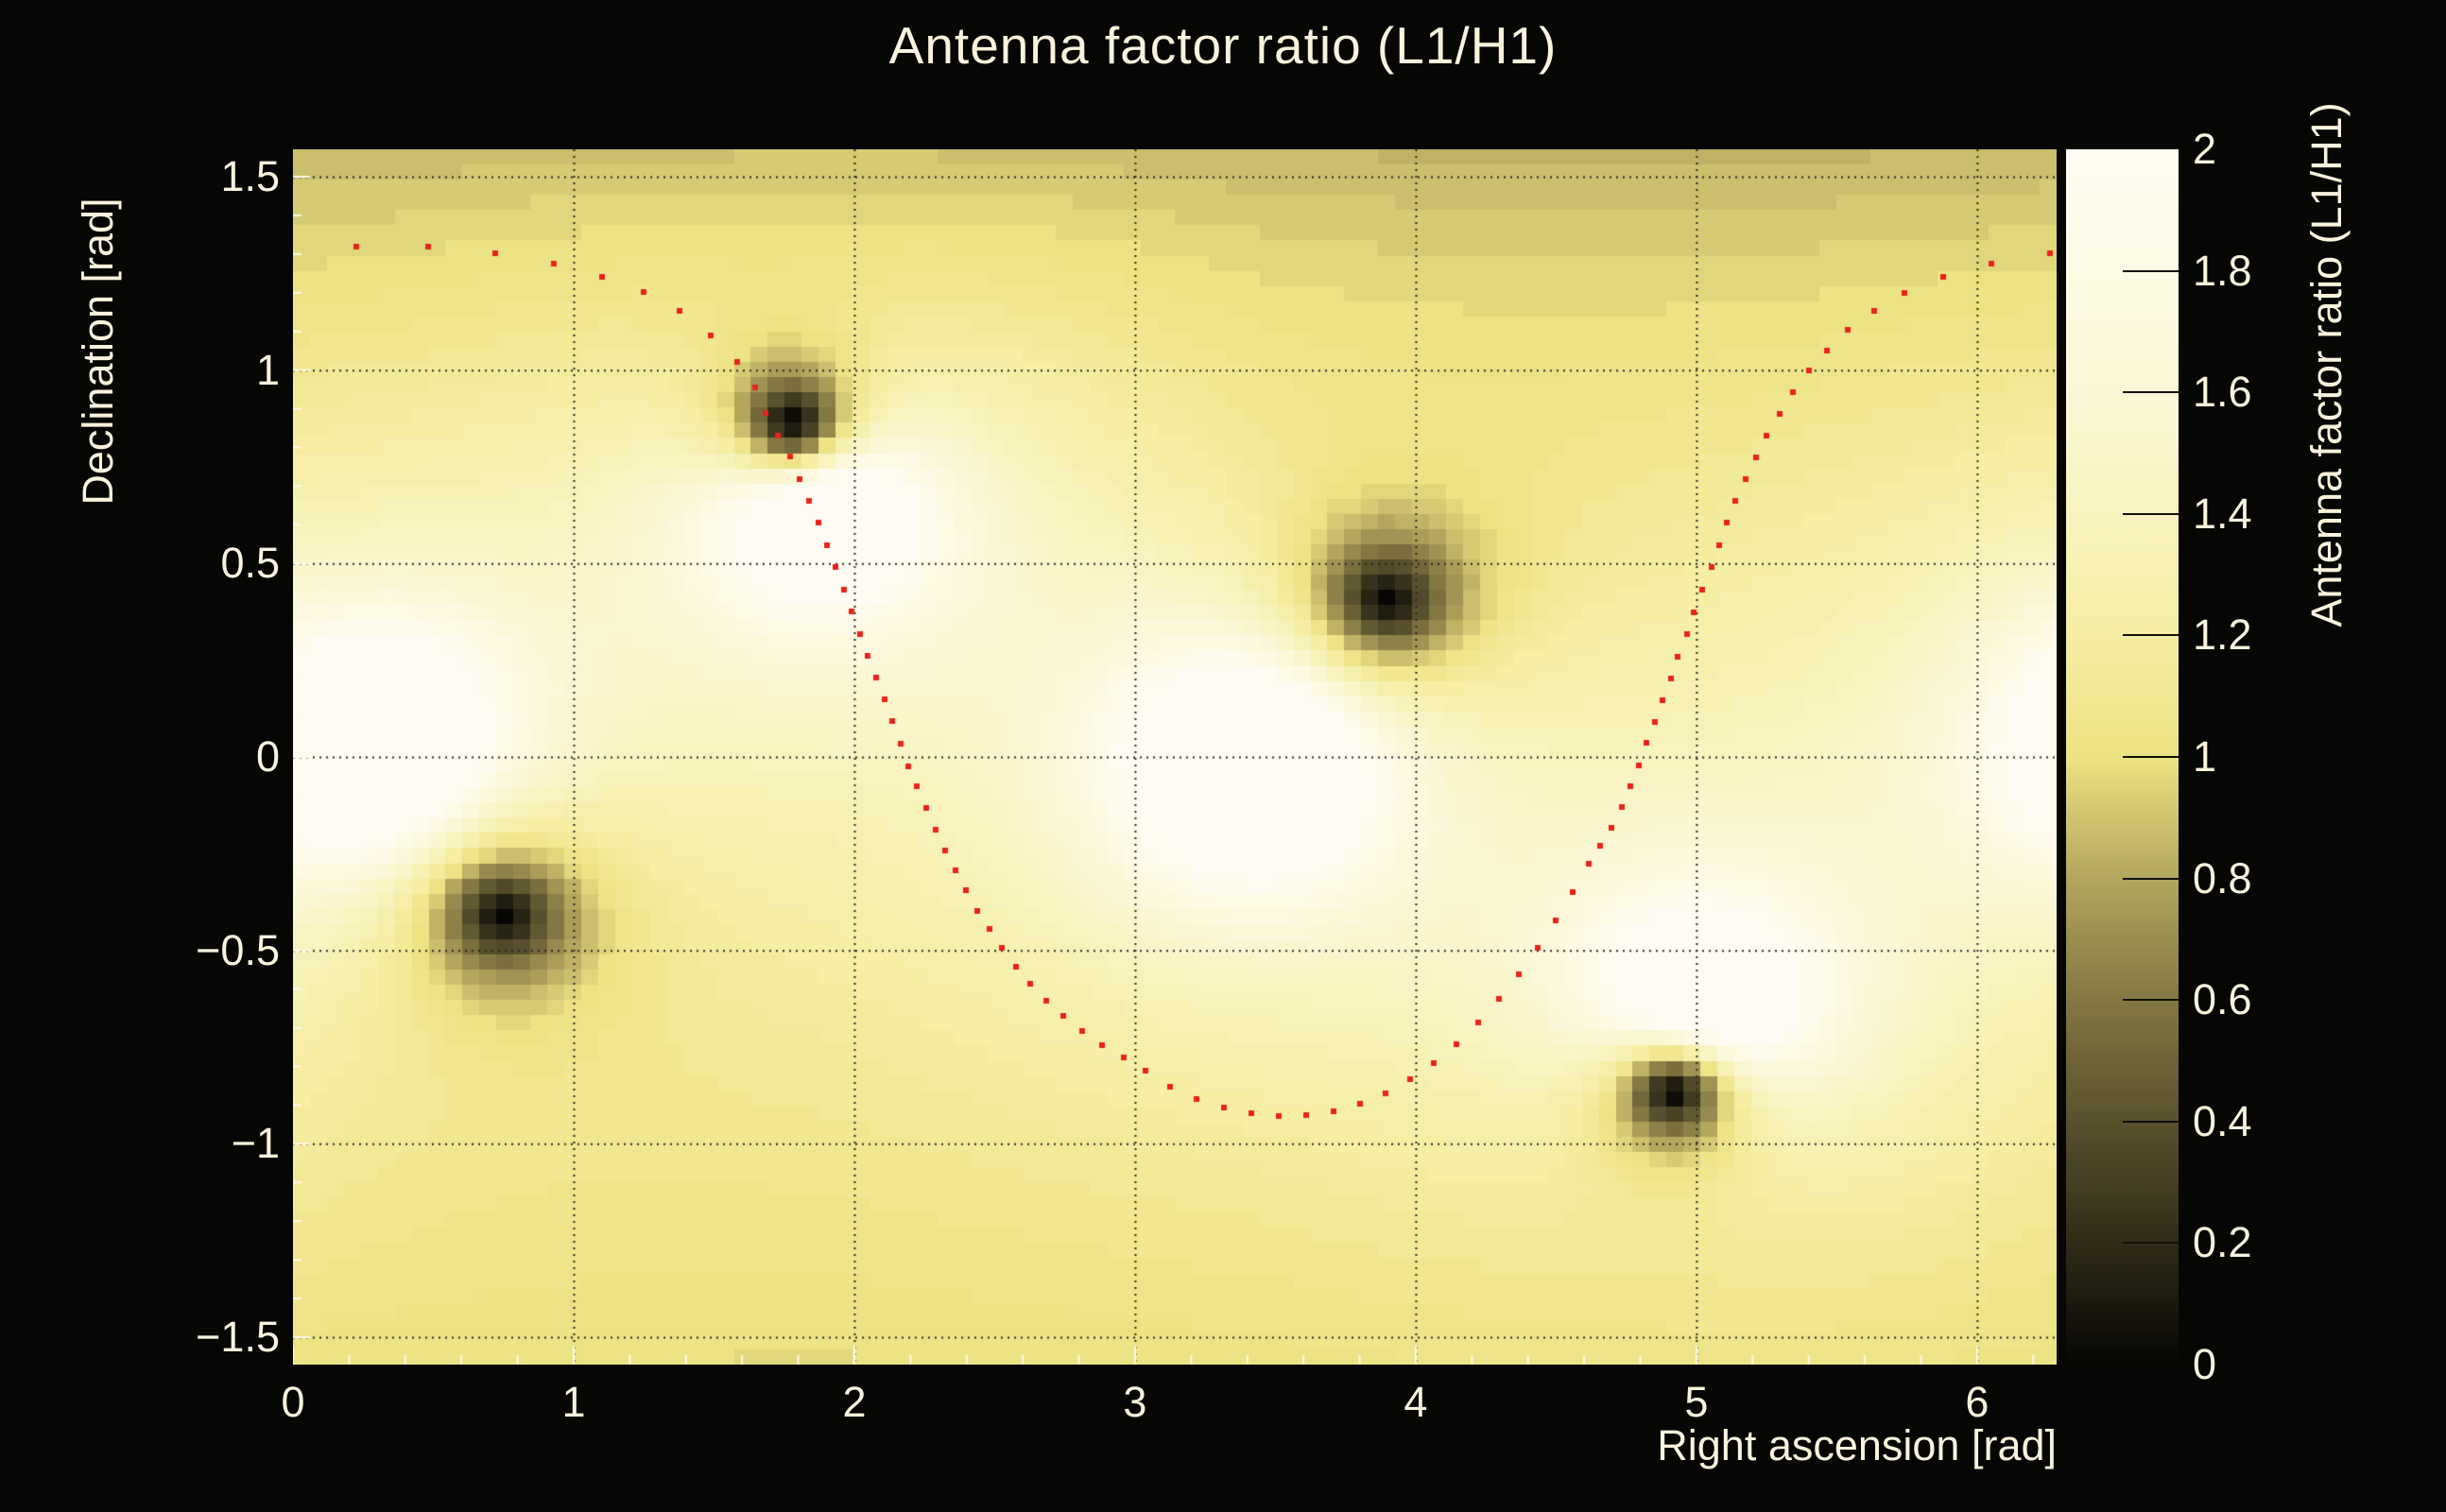 This screenshot has width=2446, height=1512. I want to click on y-tick-label: 1.5, so click(250, 175).